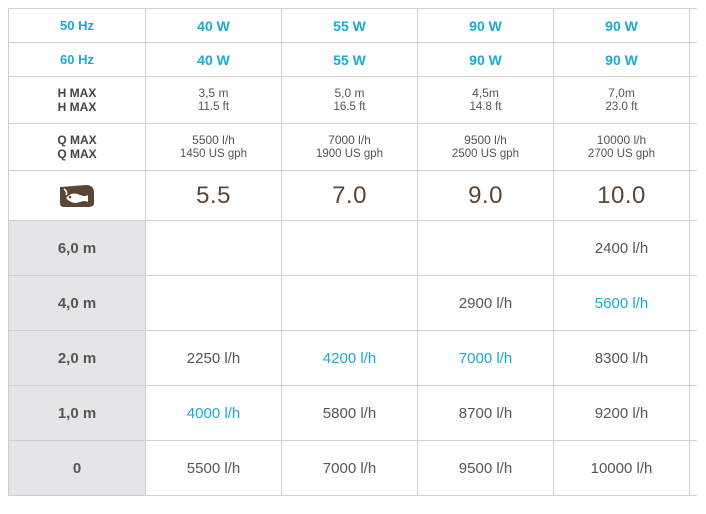 The image size is (706, 514). I want to click on row-60hz: 60 Hz 40 W 55 W 90 W 90 W, so click(352, 59).